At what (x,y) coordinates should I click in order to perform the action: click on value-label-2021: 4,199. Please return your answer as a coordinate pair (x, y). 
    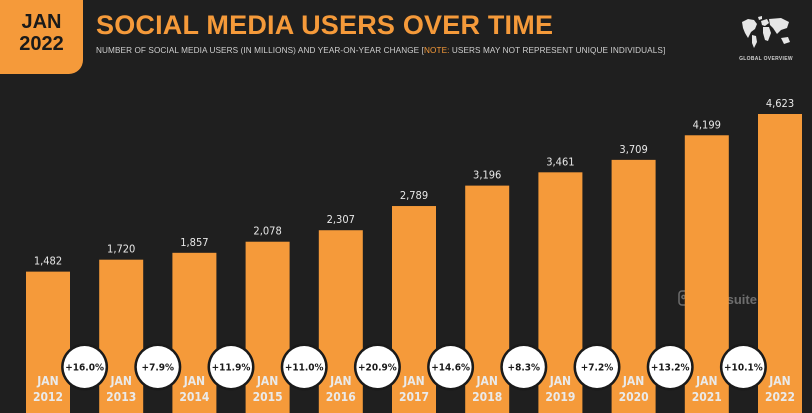
    Looking at the image, I should click on (707, 124).